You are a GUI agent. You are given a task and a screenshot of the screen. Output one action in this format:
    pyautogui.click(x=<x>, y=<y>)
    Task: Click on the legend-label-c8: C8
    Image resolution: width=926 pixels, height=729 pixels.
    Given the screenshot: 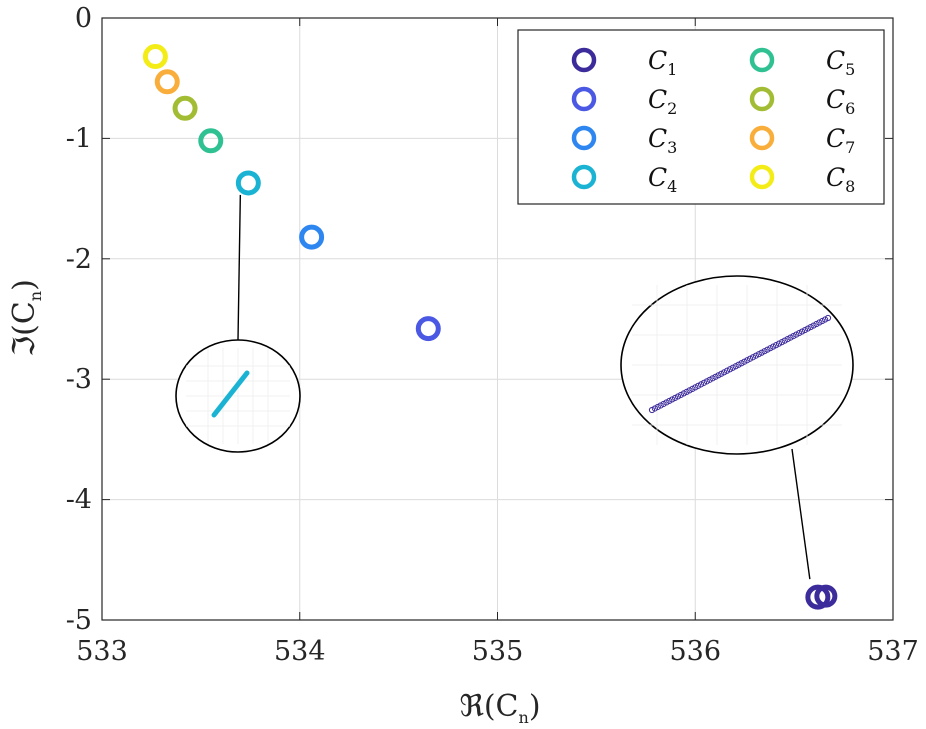 What is the action you would take?
    pyautogui.click(x=840, y=179)
    